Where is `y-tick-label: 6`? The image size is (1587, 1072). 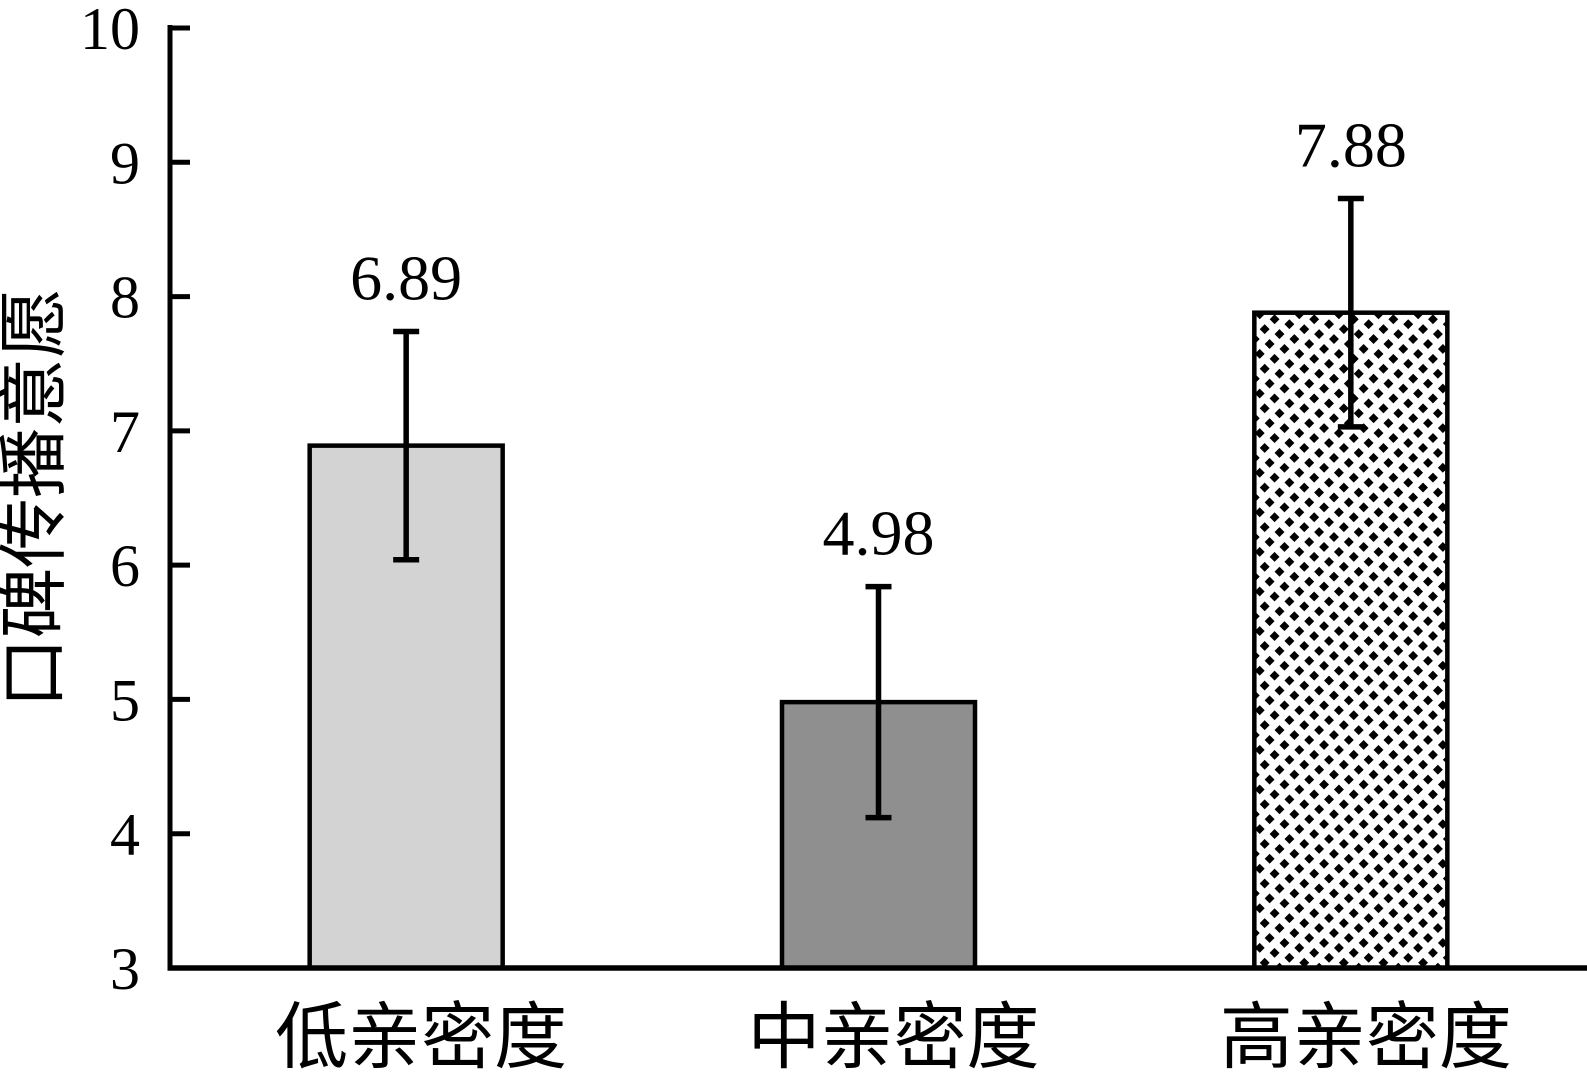
y-tick-label: 6 is located at coordinates (125, 566).